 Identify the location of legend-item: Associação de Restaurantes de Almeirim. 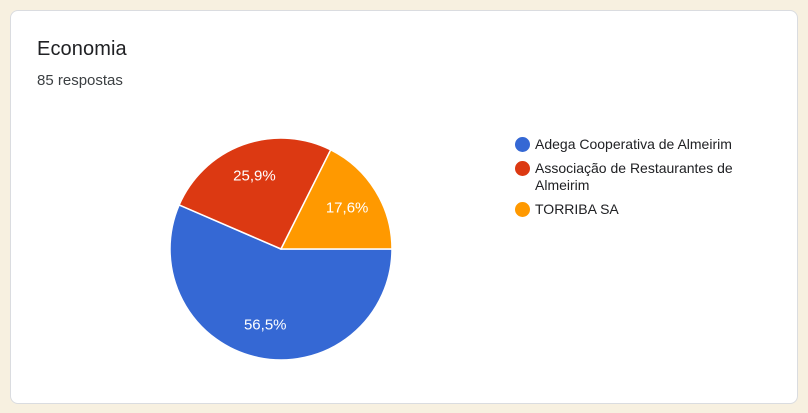
(647, 177).